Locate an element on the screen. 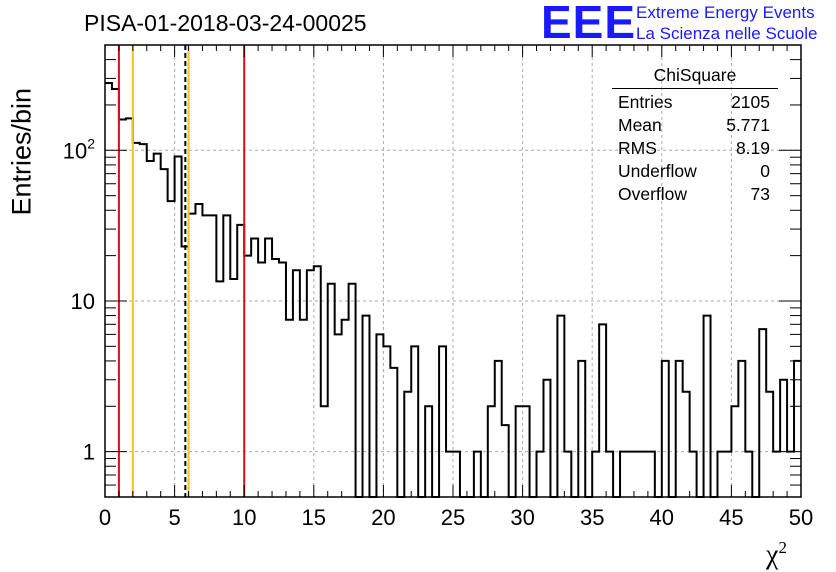 Image resolution: width=836 pixels, height=572 pixels. x-tick-label: 10 is located at coordinates (244, 517).